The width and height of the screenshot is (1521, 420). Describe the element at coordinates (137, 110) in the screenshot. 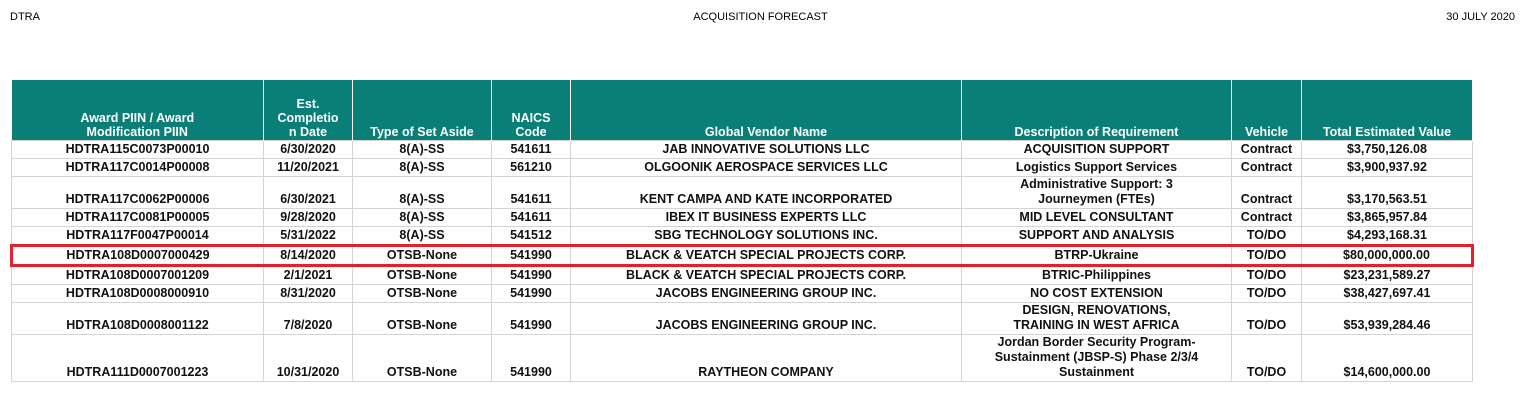

I see `column-header: Award PIIN / Award Modification PIIN` at that location.